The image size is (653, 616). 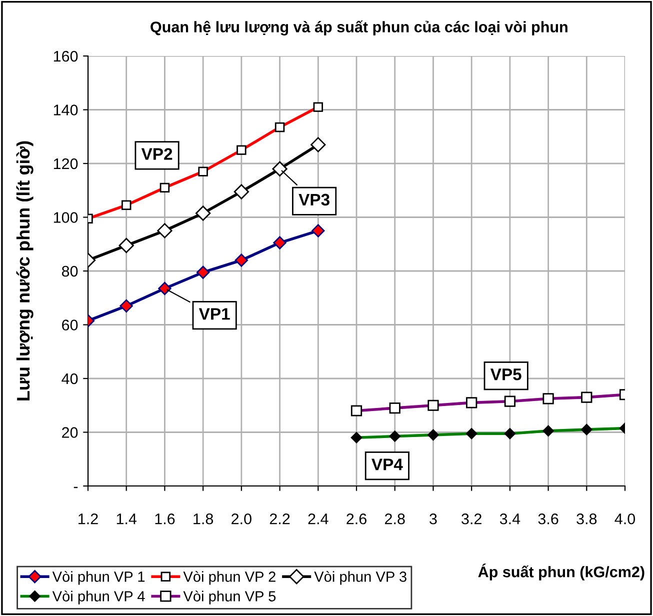 I want to click on y-tick-label: 60, so click(x=70, y=325).